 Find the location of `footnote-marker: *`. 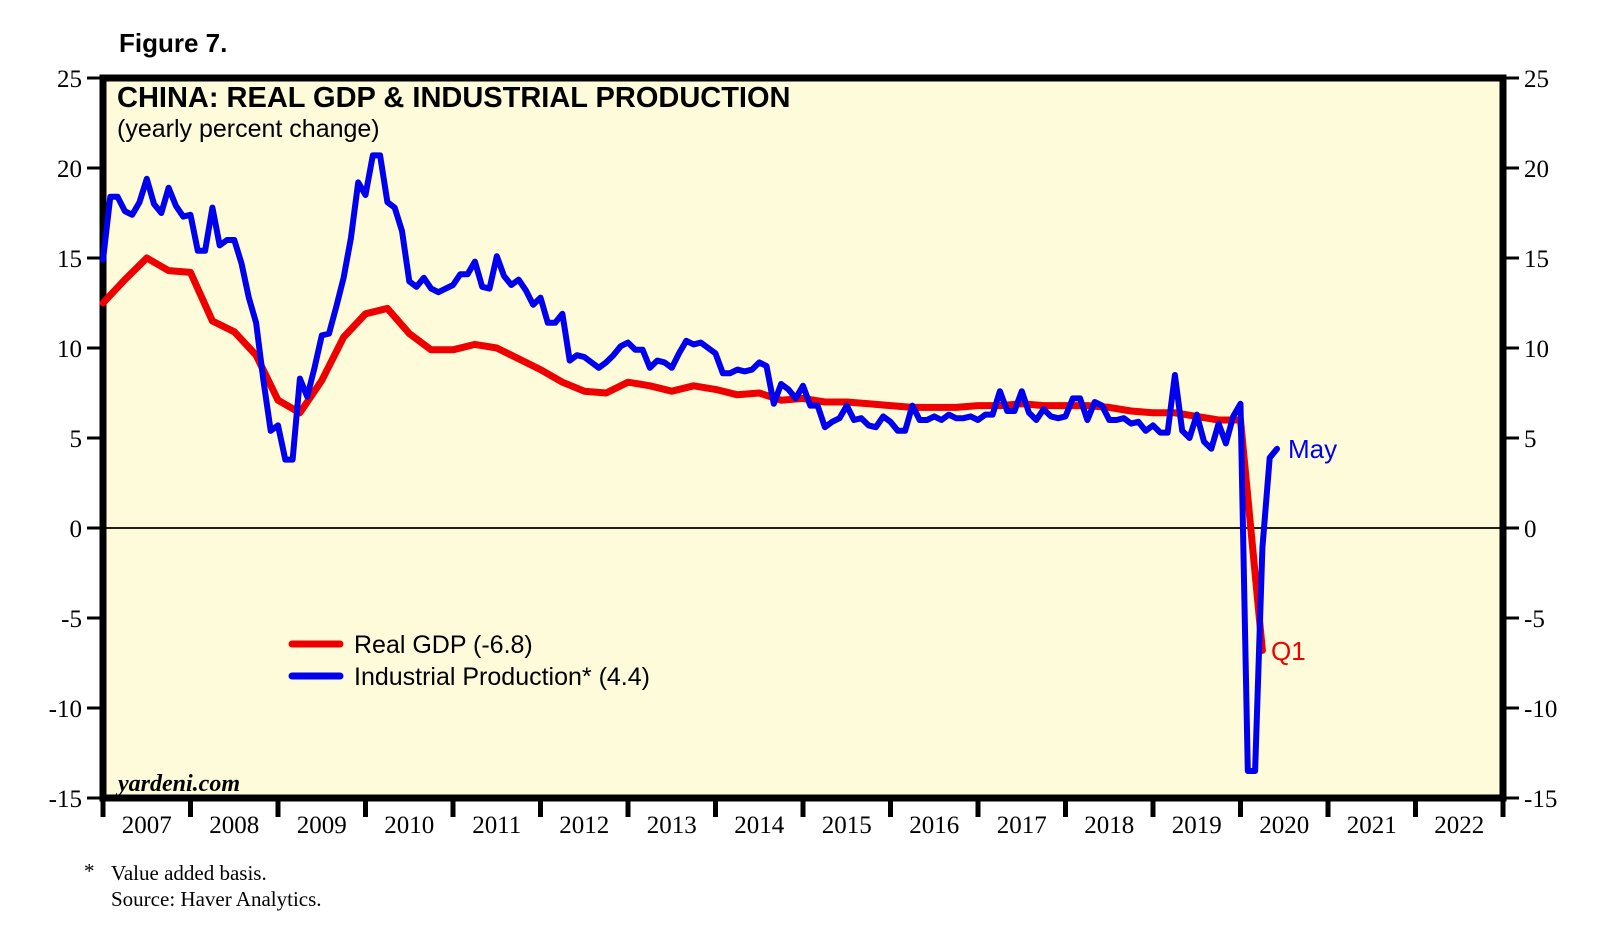

footnote-marker: * is located at coordinates (89, 871).